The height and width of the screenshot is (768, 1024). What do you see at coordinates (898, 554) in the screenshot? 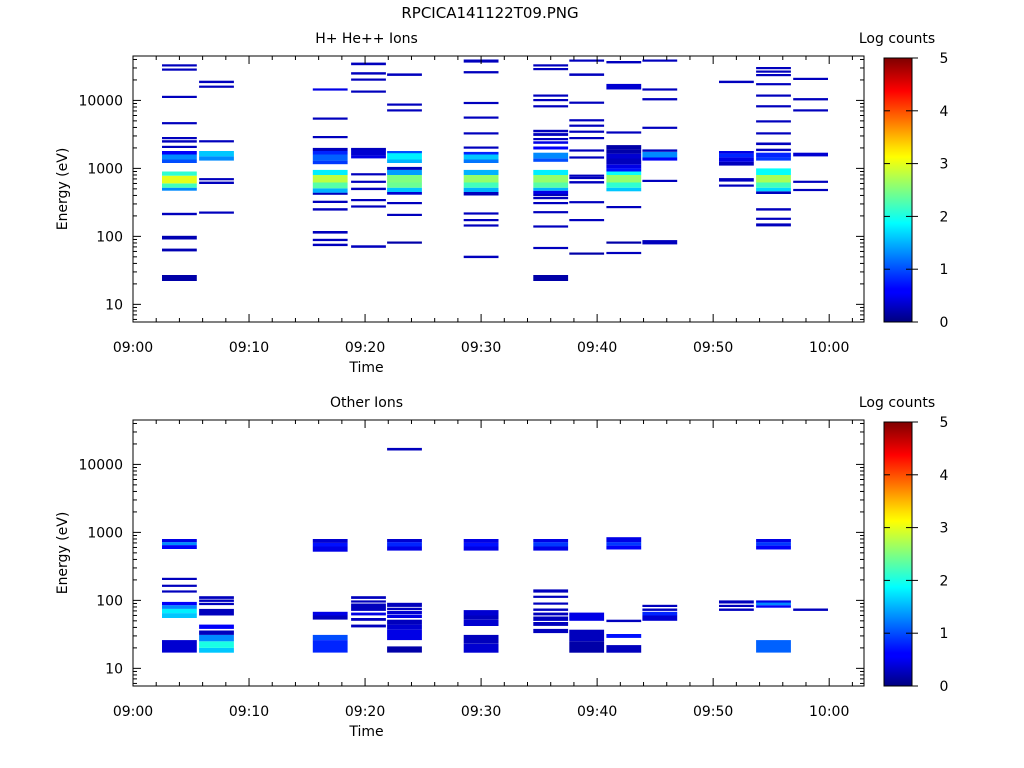
I see `colorbar-gradient` at bounding box center [898, 554].